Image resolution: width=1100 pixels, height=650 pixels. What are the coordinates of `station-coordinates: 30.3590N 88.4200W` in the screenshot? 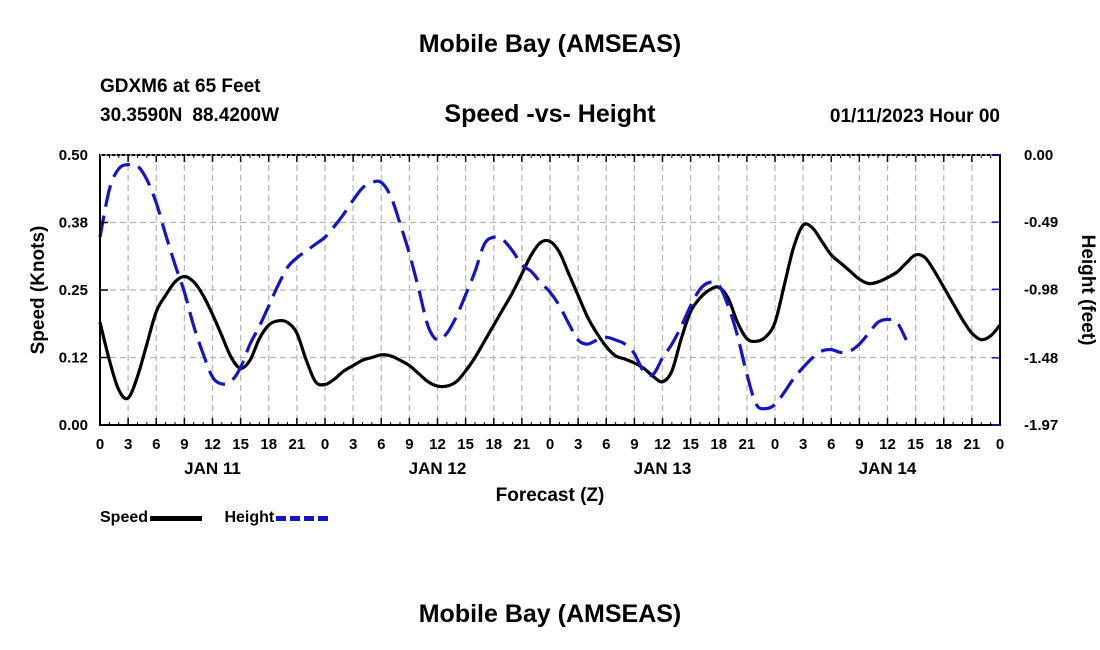 It's located at (194, 116).